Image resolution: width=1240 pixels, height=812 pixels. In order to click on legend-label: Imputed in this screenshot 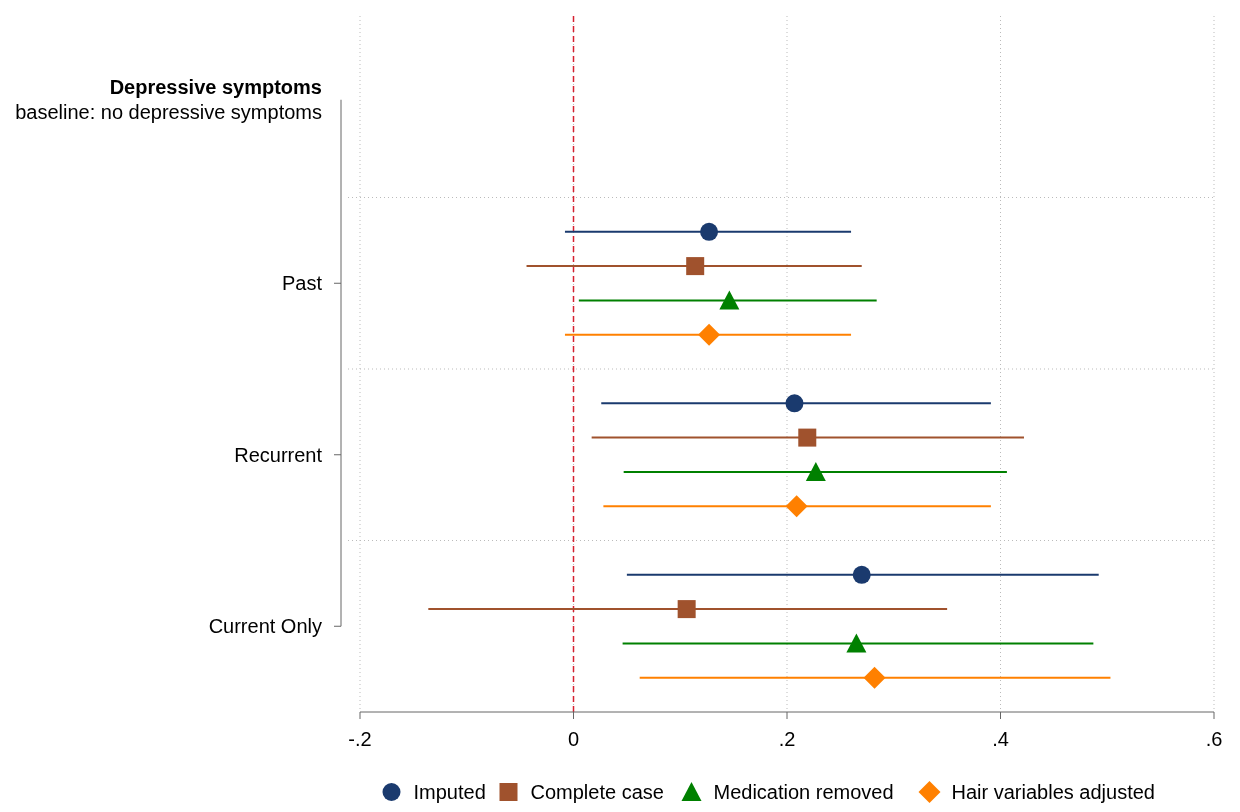, I will do `click(449, 792)`.